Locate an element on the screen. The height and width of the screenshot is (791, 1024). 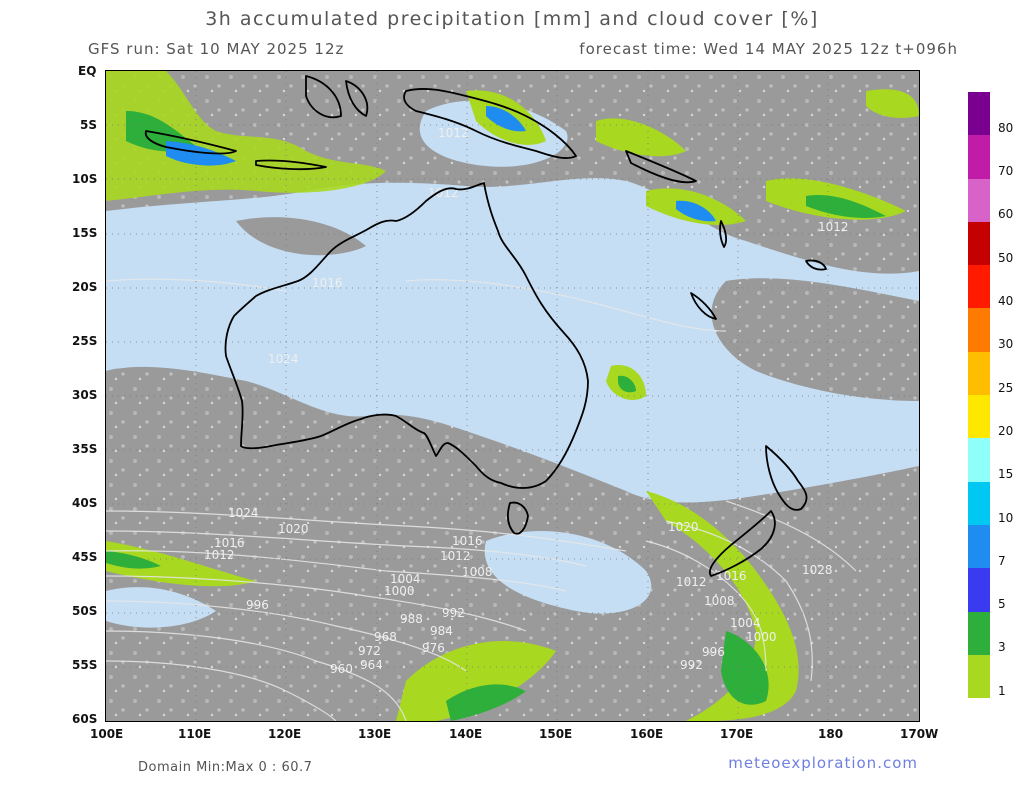
legend-tick-label: 7 is located at coordinates (1002, 560).